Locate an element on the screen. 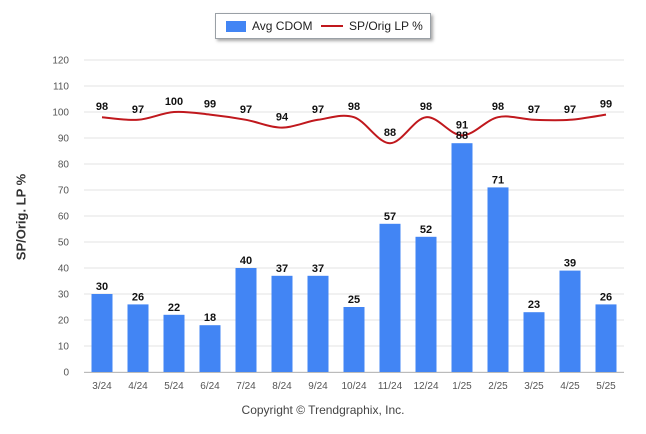 The width and height of the screenshot is (646, 434). y-tick-label: 60 is located at coordinates (64, 217).